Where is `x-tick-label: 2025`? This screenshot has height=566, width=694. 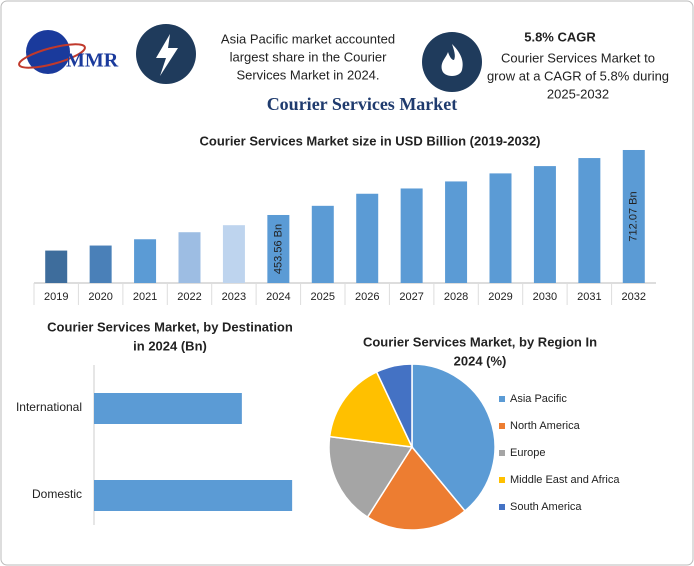 x-tick-label: 2025 is located at coordinates (323, 297).